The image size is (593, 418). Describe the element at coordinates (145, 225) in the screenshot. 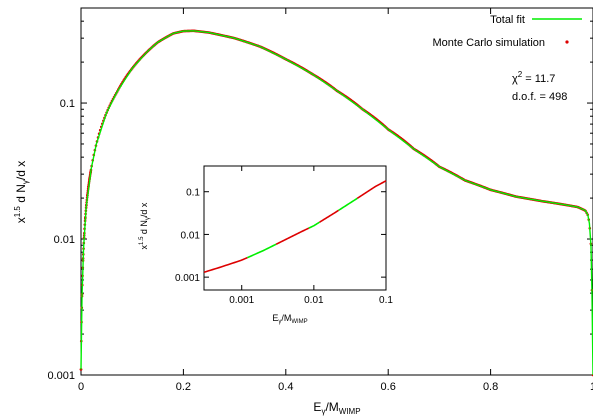

I see `inset-y-axis-label: x1.5 d Nγ/d x` at that location.